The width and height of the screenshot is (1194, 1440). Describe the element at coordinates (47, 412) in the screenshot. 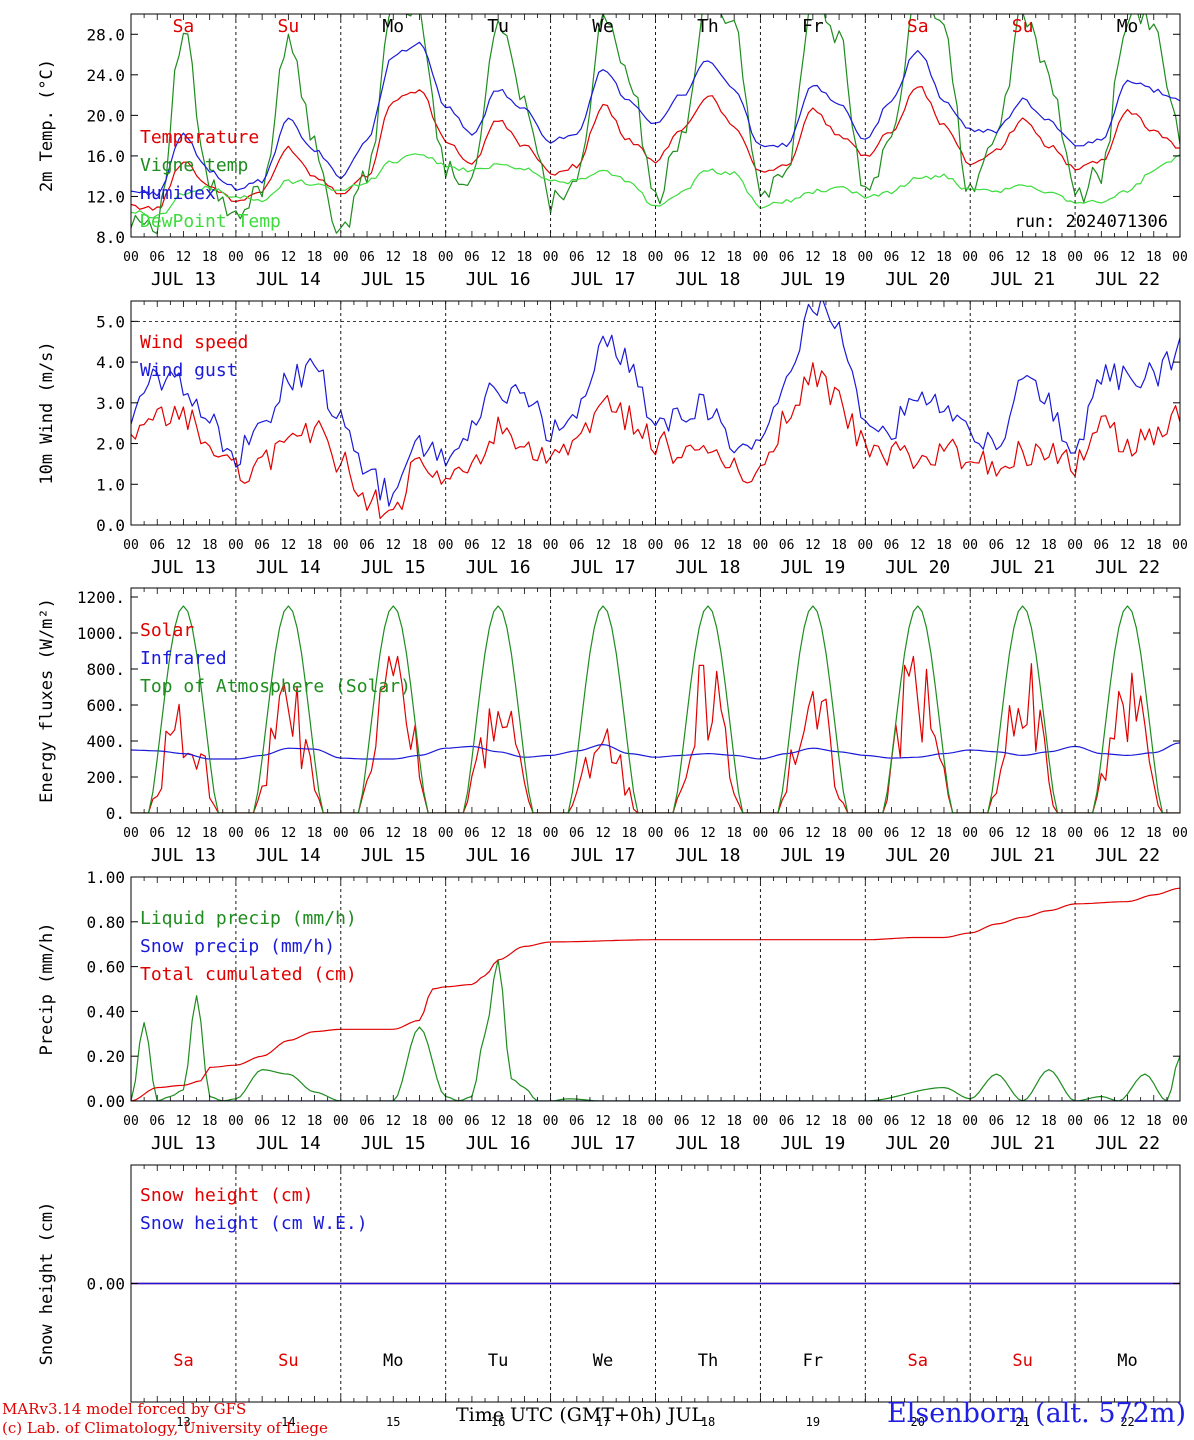

I see `y-axis-label: 10m Wind (m/s)` at that location.